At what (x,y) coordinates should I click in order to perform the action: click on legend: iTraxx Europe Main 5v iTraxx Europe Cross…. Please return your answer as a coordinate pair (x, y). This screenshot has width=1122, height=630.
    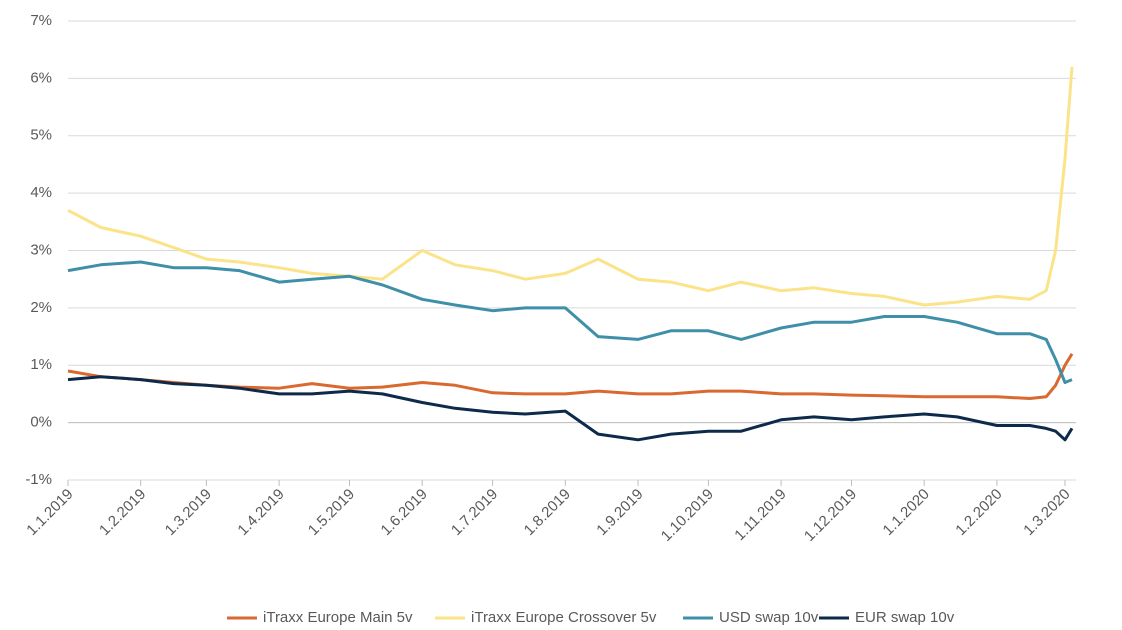
    Looking at the image, I should click on (591, 617).